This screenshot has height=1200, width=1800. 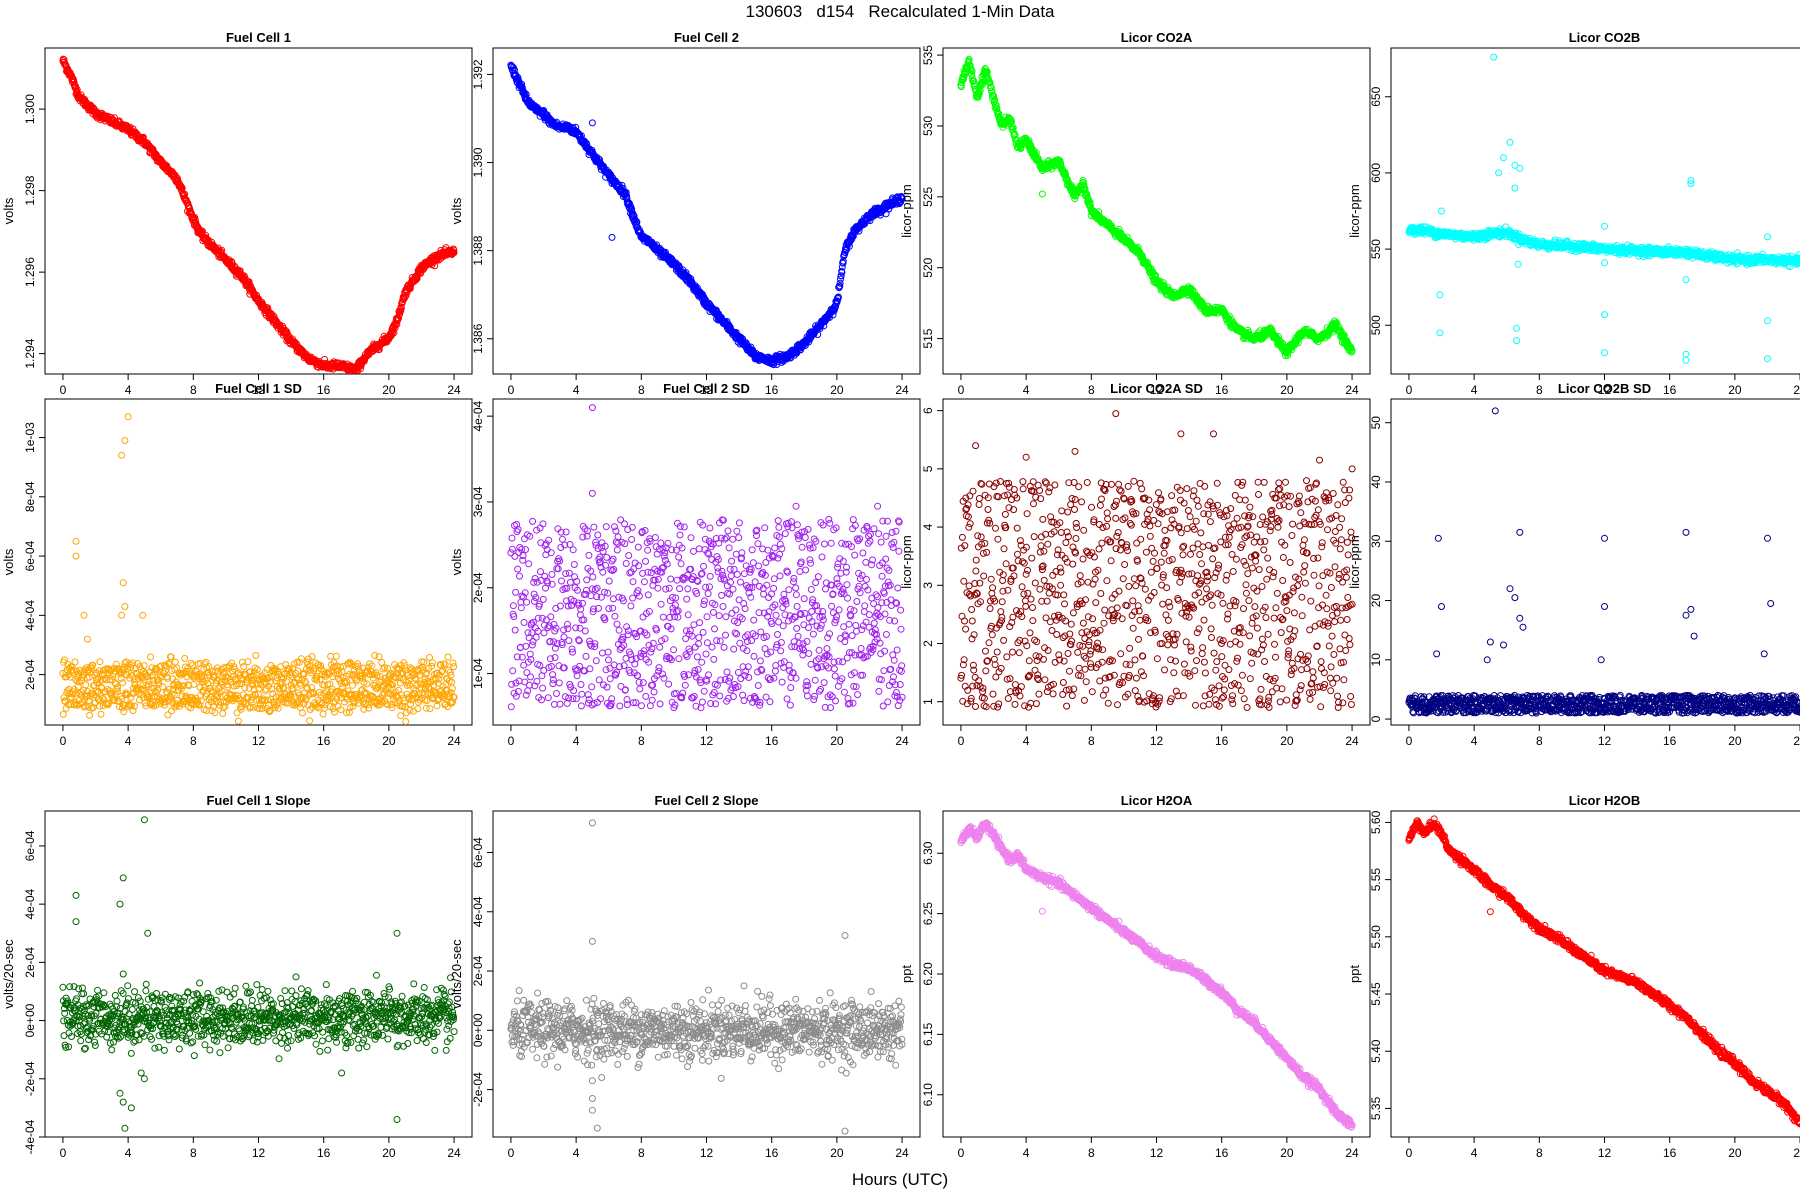 I want to click on y-axis-label: licor-ppm, so click(x=1354, y=210).